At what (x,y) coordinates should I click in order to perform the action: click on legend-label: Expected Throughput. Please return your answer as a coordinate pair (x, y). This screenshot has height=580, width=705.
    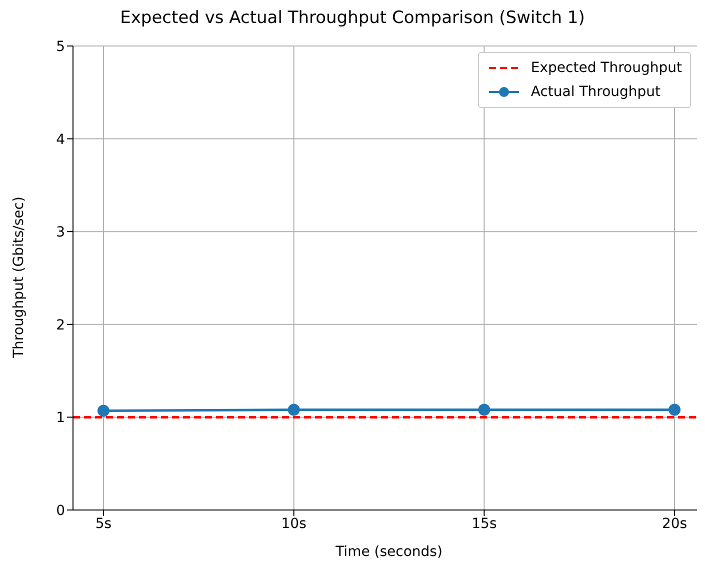
    Looking at the image, I should click on (606, 68).